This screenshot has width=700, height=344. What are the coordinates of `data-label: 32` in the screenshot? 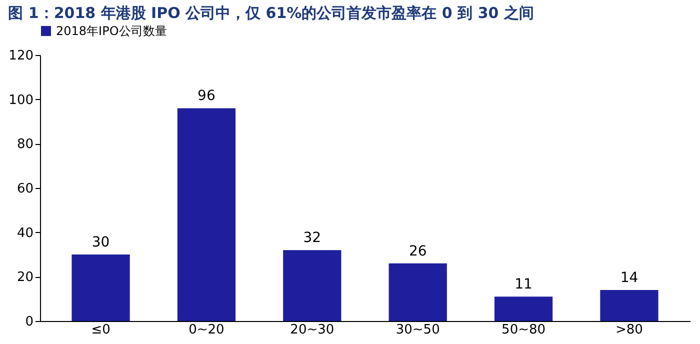 It's located at (312, 238).